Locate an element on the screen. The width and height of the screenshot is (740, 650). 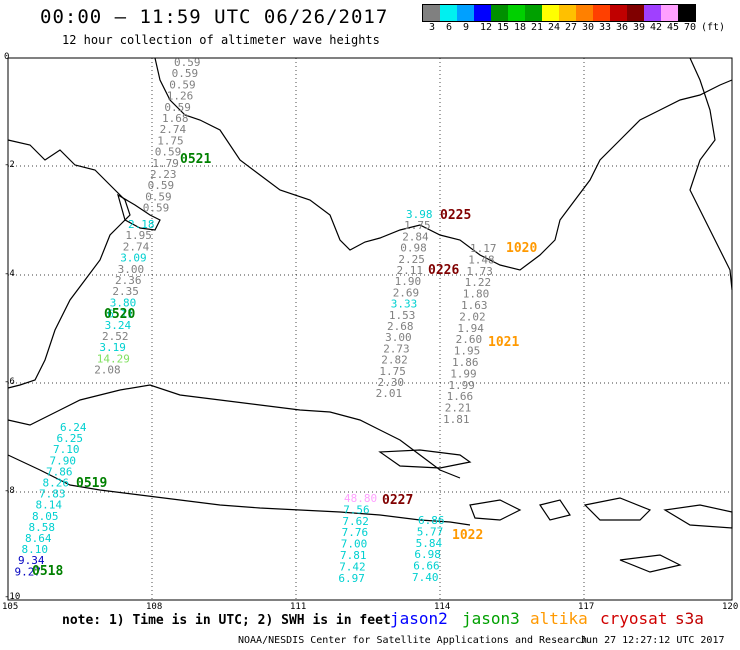
wave-height-label: 6.25 is located at coordinates (70, 438).